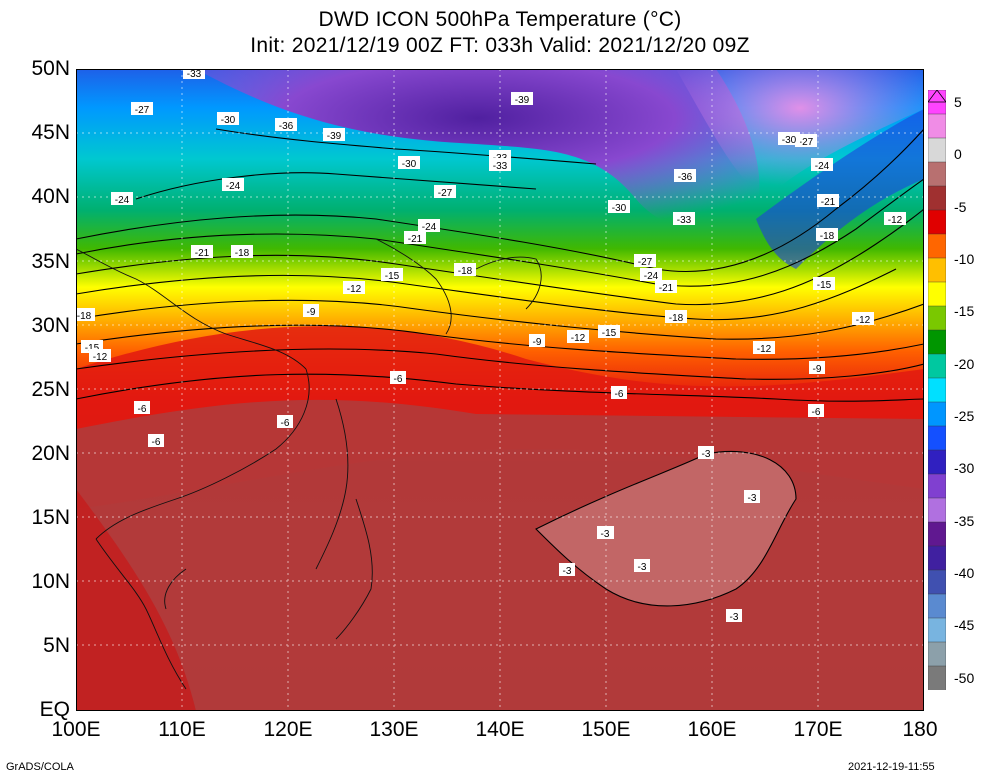 This screenshot has height=779, width=1000. Describe the element at coordinates (522, 100) in the screenshot. I see `svg-text: -39` at that location.